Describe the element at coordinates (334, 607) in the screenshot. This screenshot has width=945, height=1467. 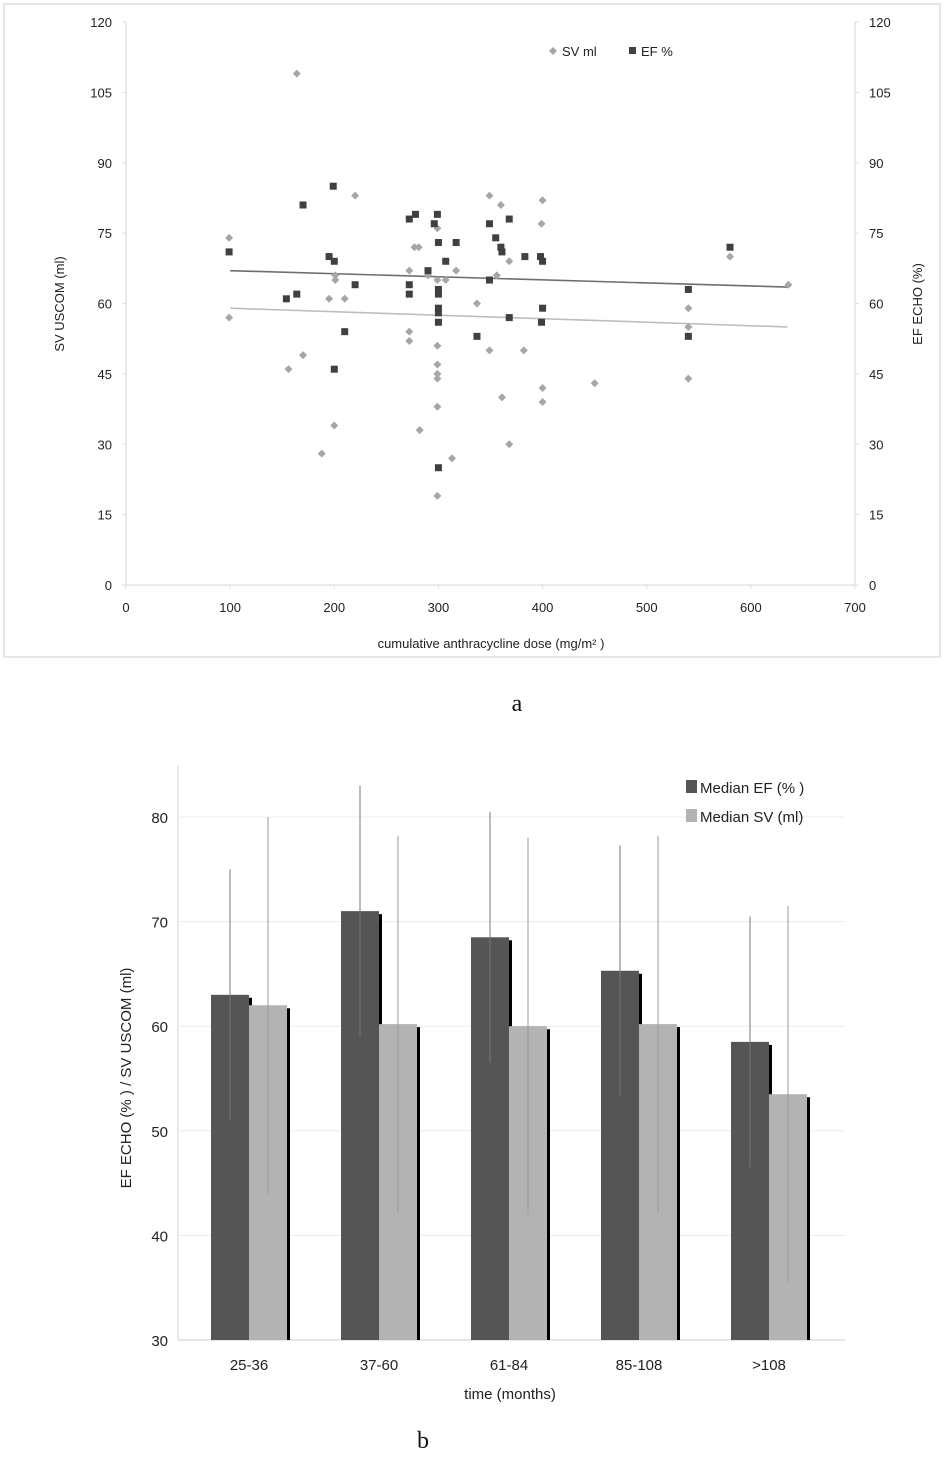
I see `x-tick-label: 200` at that location.